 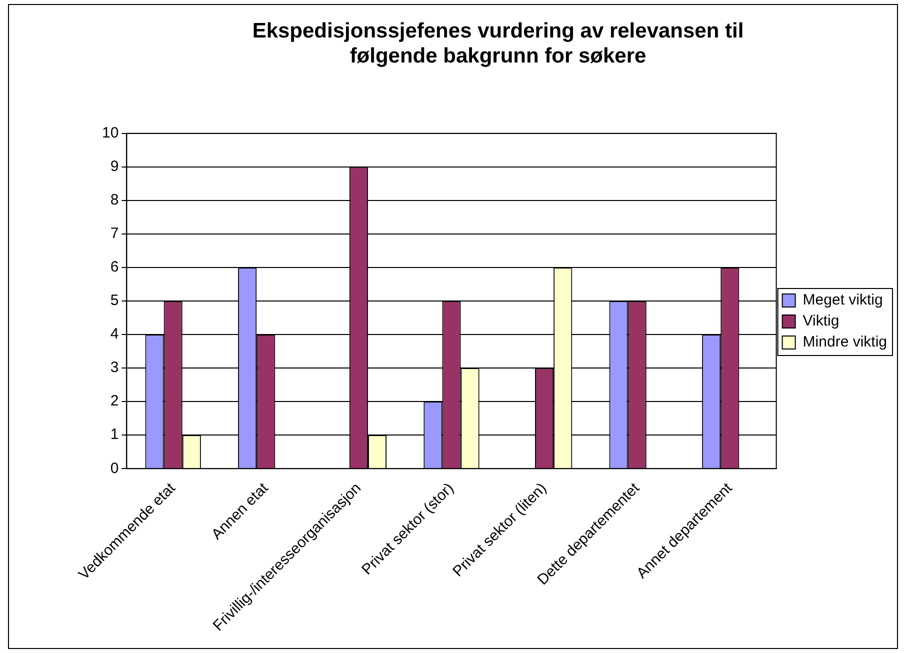 I want to click on y-tick-label: 3, so click(x=114, y=367).